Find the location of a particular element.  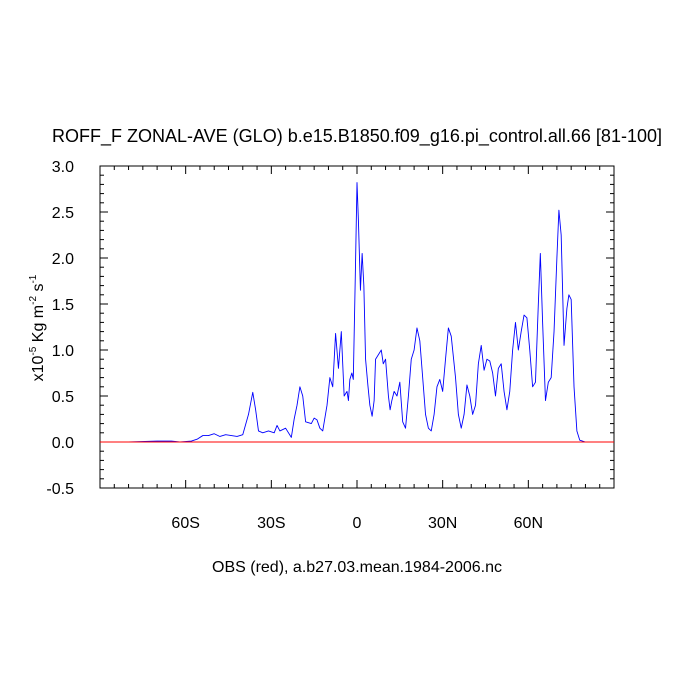

y-label-unit: Kg m is located at coordinates (38, 326).